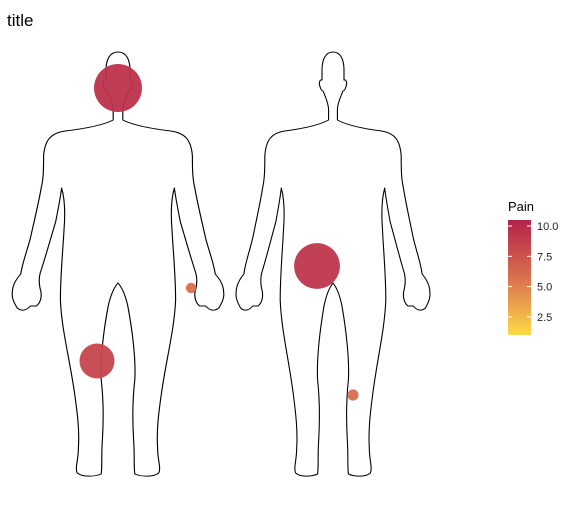 This screenshot has height=508, width=571. I want to click on pain-point-front-left-wrist, so click(191, 288).